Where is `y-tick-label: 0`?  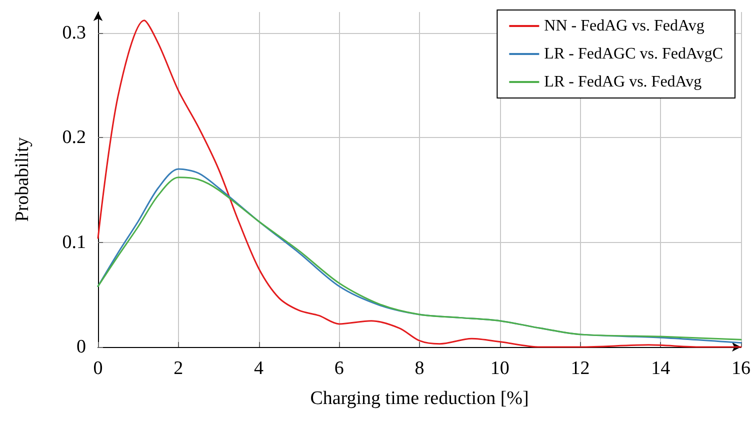
y-tick-label: 0 is located at coordinates (81, 347).